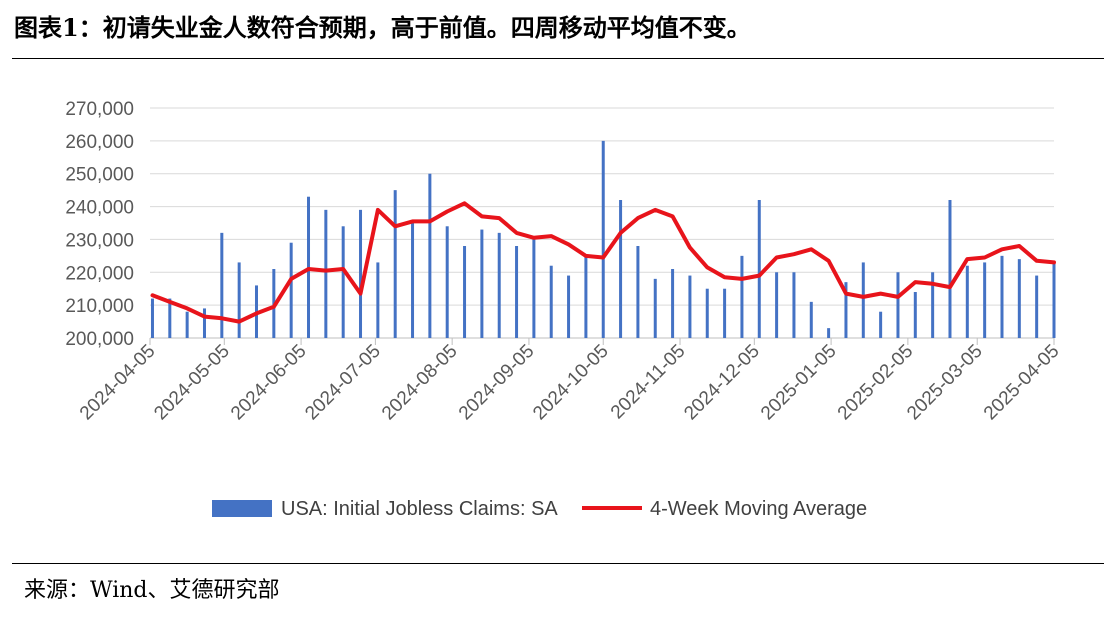 The width and height of the screenshot is (1117, 621). Describe the element at coordinates (722, 383) in the screenshot. I see `x-tick-label: 2024-12-05` at that location.